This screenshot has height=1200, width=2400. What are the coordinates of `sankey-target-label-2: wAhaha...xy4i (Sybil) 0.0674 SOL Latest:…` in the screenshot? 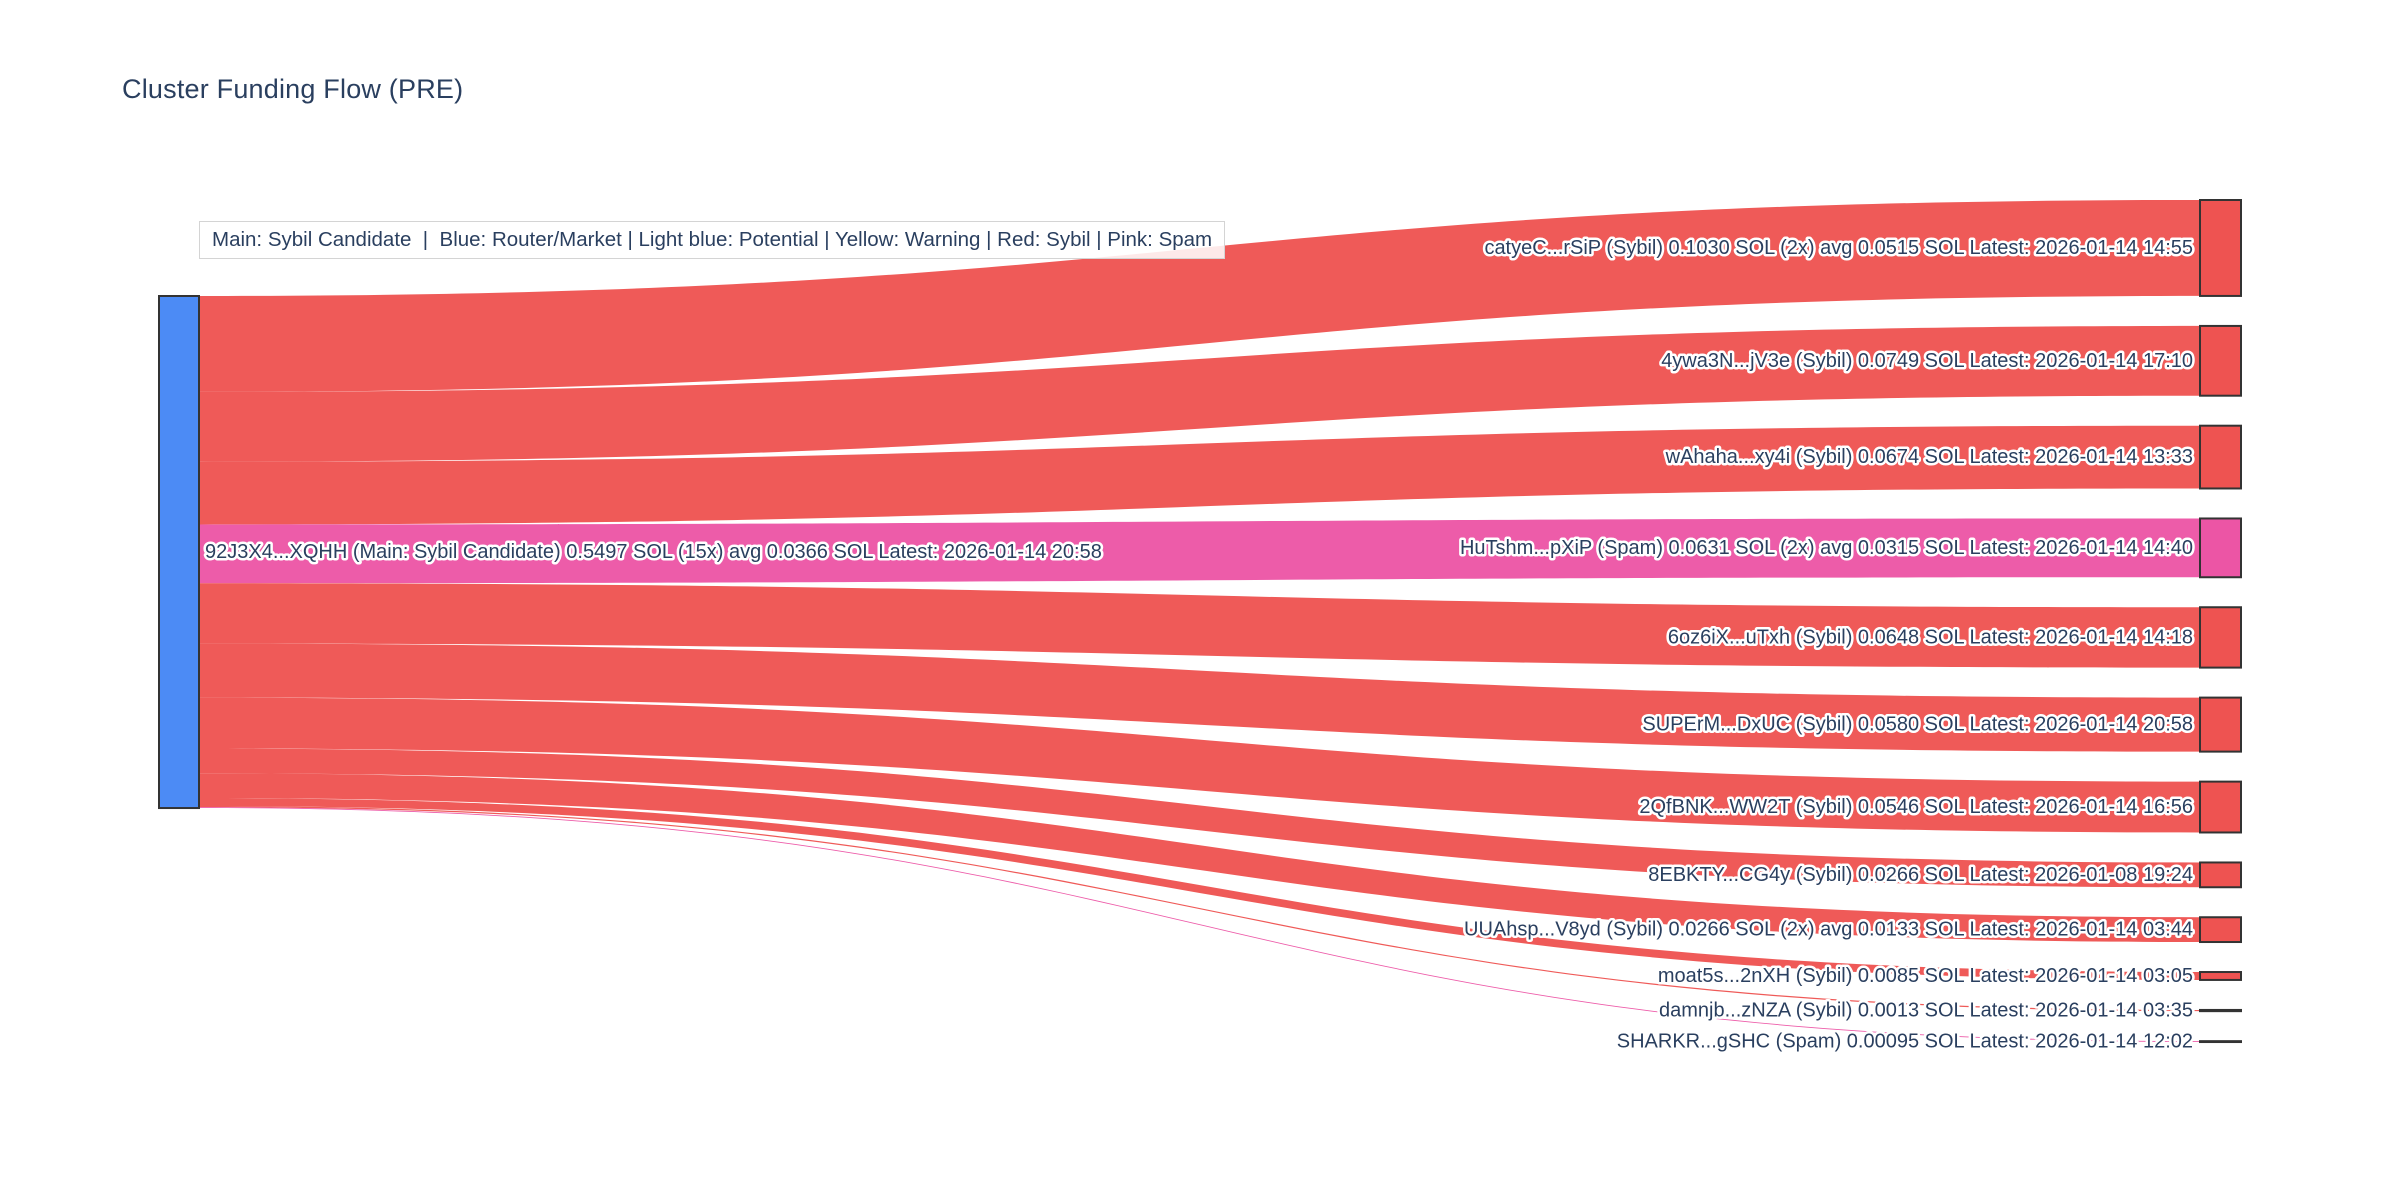 It's located at (1929, 457).